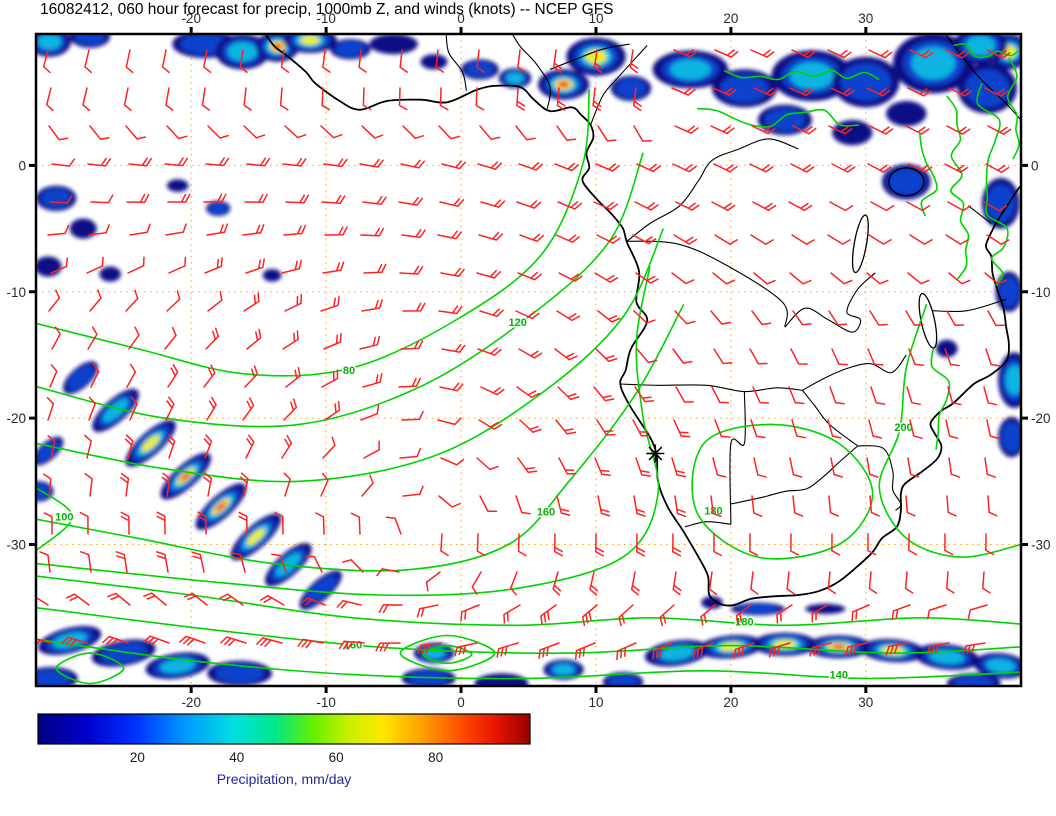 The width and height of the screenshot is (1056, 816). What do you see at coordinates (286, 757) in the screenshot?
I see `colorbar-ticks: 20 40 60 80` at bounding box center [286, 757].